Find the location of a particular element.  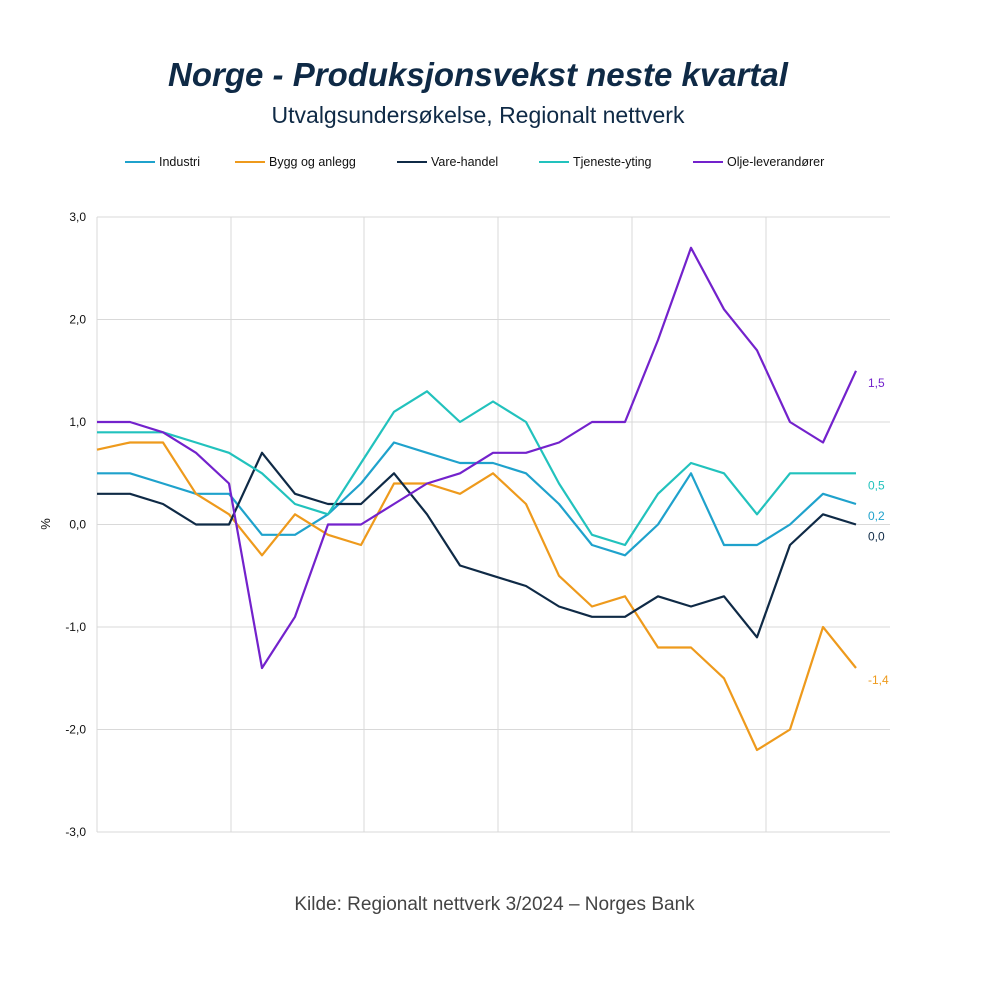

chart-title: Norge - Produksjonsvekst neste kvartal is located at coordinates (478, 74).